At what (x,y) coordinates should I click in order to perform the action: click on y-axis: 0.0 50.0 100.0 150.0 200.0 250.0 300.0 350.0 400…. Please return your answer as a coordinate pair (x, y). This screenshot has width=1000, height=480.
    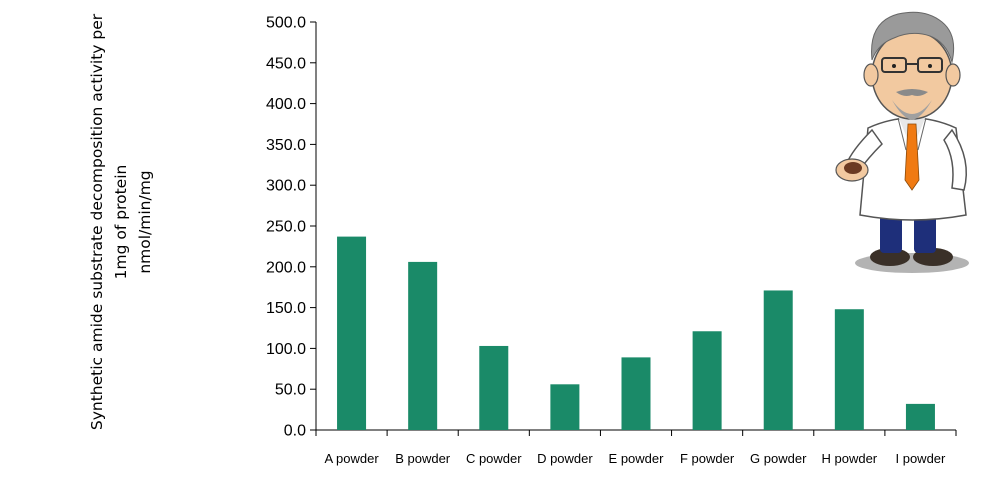
    Looking at the image, I should click on (291, 227).